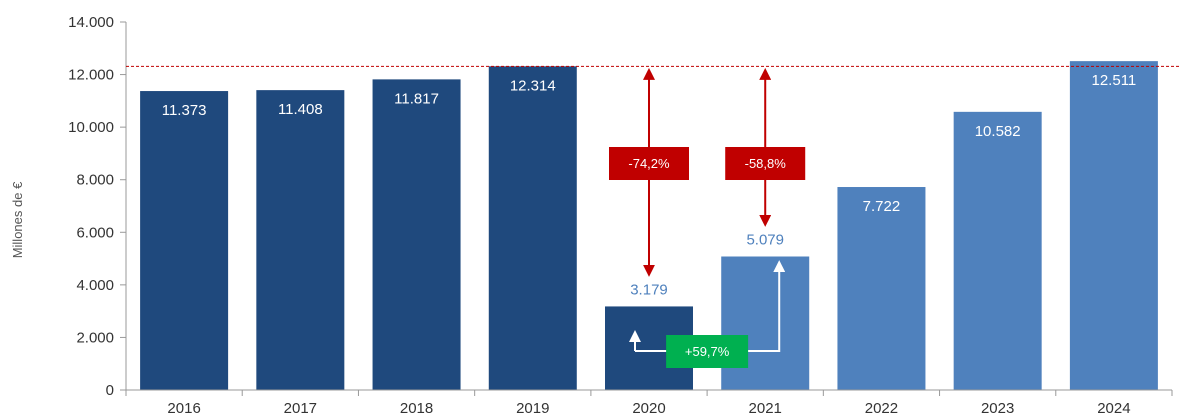  What do you see at coordinates (765, 239) in the screenshot?
I see `bar-value-label: 5.079` at bounding box center [765, 239].